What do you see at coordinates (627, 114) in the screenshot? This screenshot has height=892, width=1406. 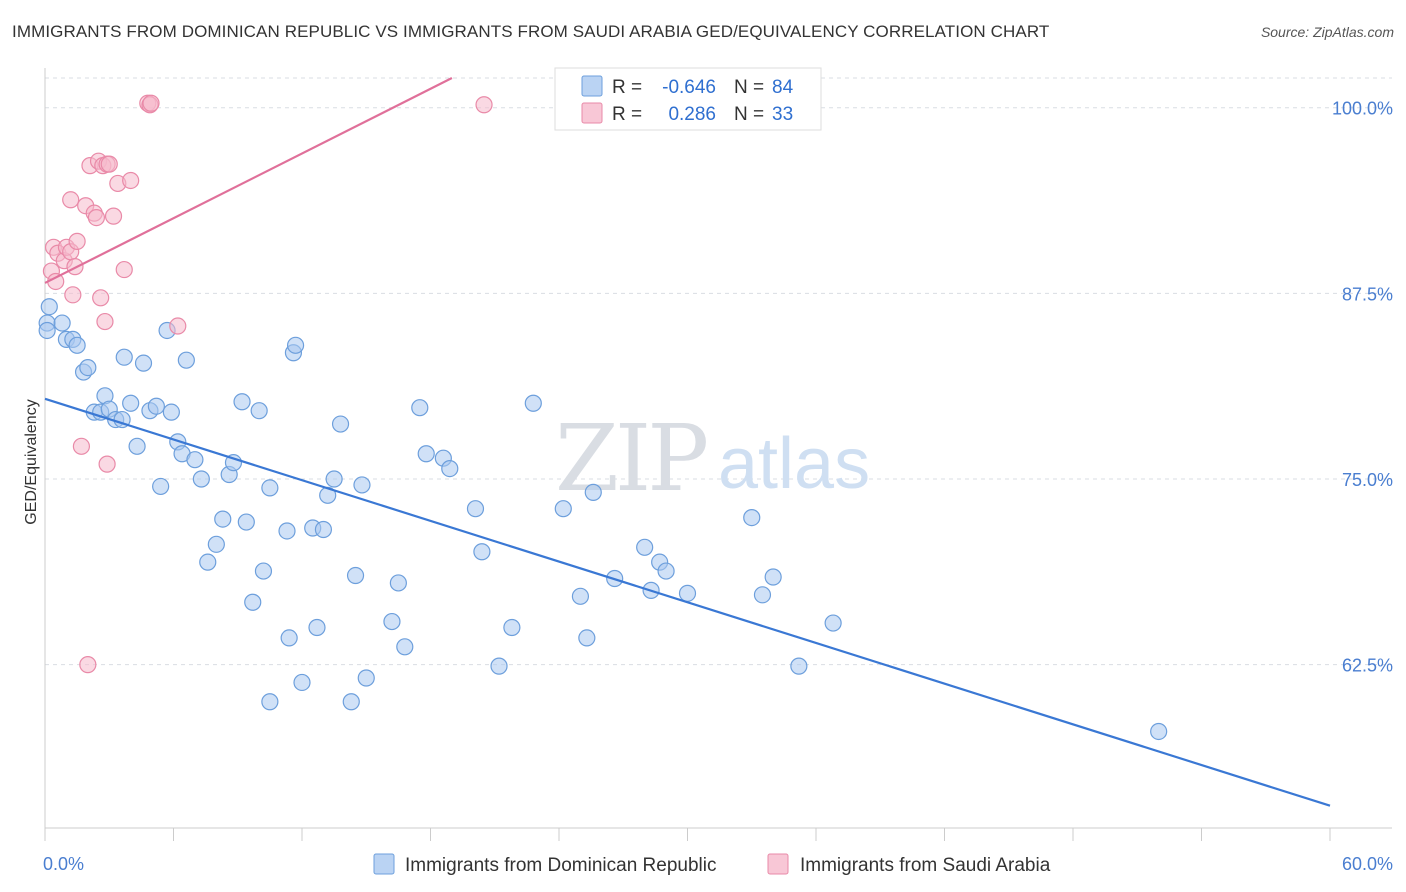 I see `legend-r-label-2: R =` at bounding box center [627, 114].